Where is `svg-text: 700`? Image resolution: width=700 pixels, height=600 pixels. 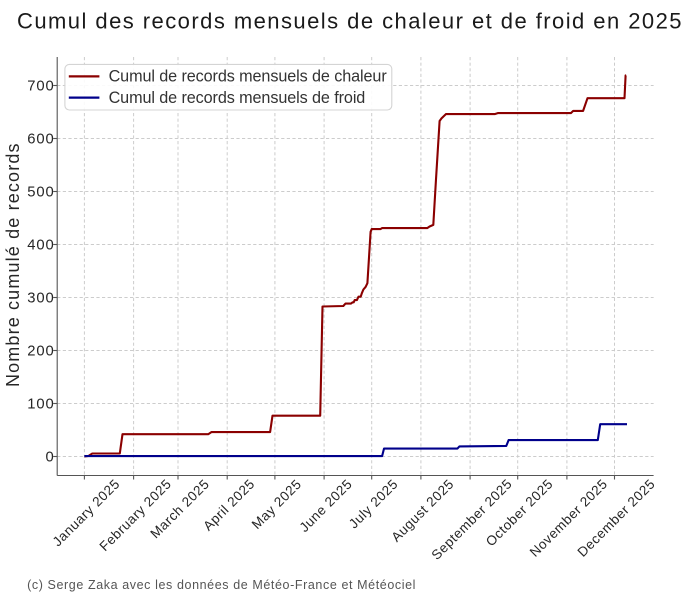 svg-text: 700 is located at coordinates (40, 87).